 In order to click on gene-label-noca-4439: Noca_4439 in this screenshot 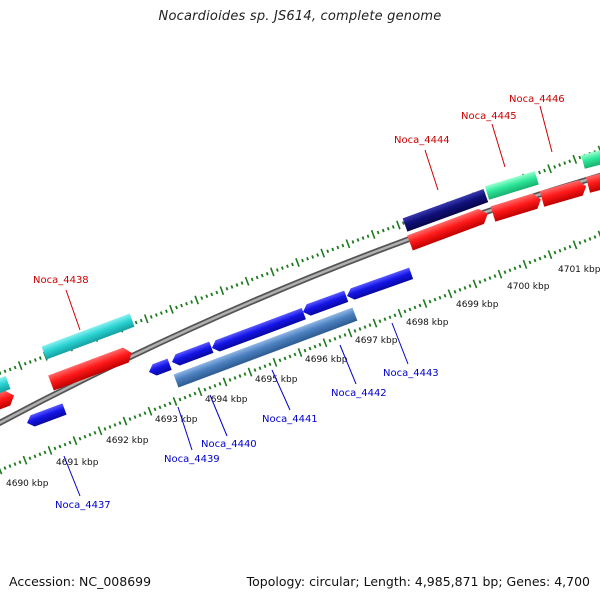, I will do `click(192, 459)`.